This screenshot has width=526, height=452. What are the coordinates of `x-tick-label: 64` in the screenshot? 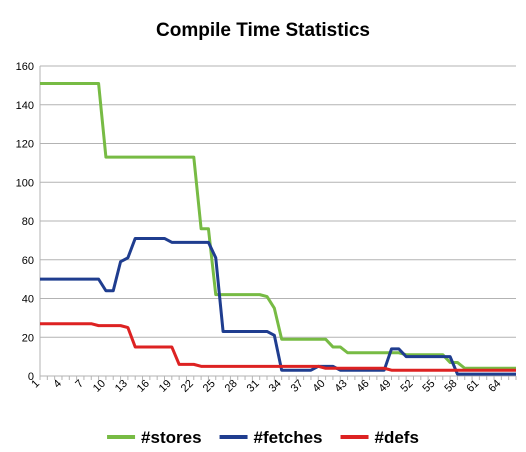 It's located at (494, 386).